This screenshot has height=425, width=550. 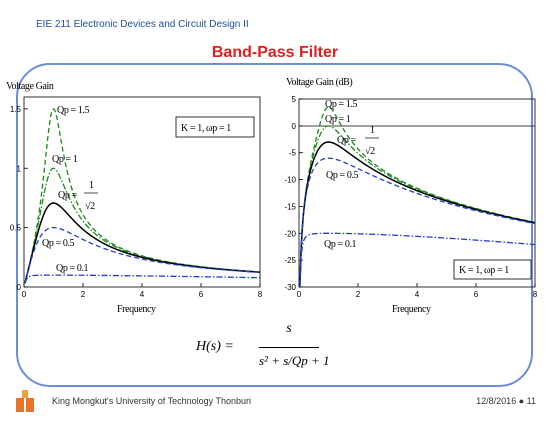 What do you see at coordinates (290, 180) in the screenshot?
I see `y-tick-label: -10` at bounding box center [290, 180].